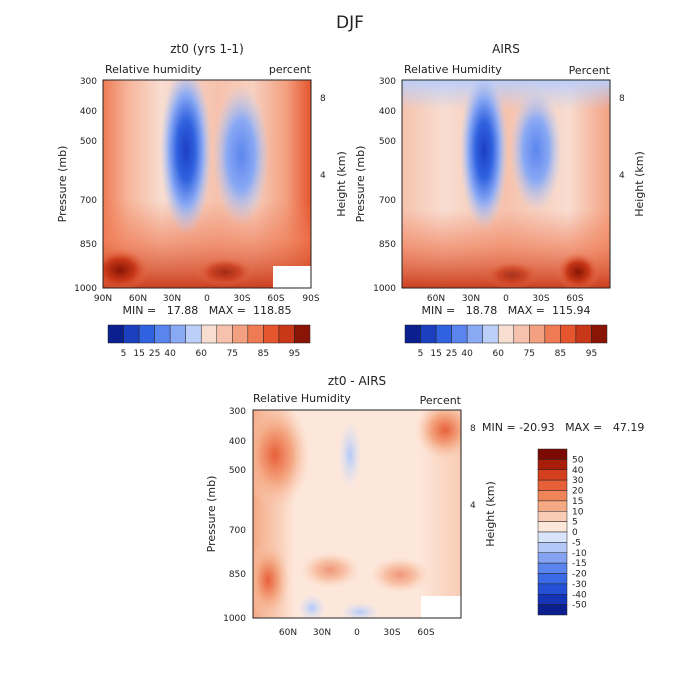 The width and height of the screenshot is (700, 700). What do you see at coordinates (473, 467) in the screenshot?
I see `panel-diff-rticks: 8 4` at bounding box center [473, 467].